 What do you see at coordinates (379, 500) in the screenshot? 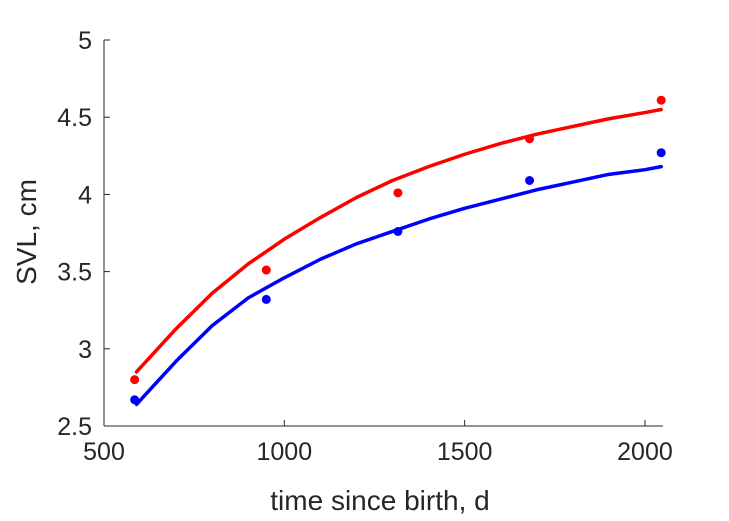
I see `x-axis-label: time since birth, d` at bounding box center [379, 500].